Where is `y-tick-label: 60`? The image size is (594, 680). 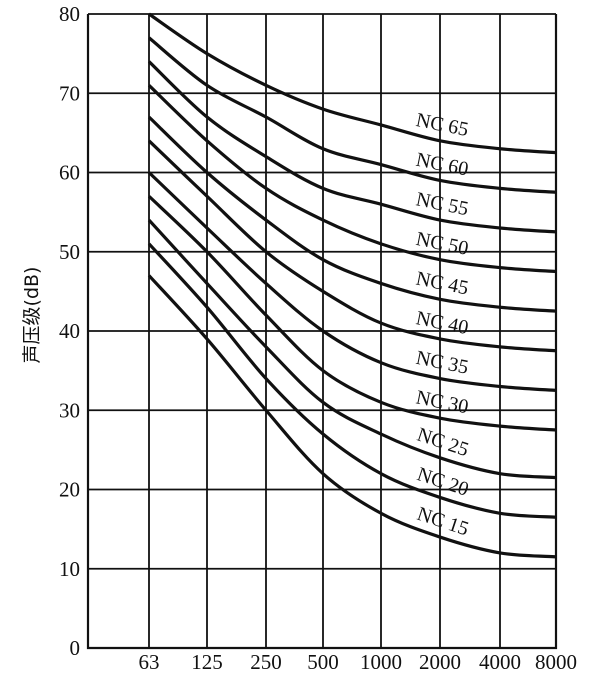
y-tick-label: 60 is located at coordinates (69, 173).